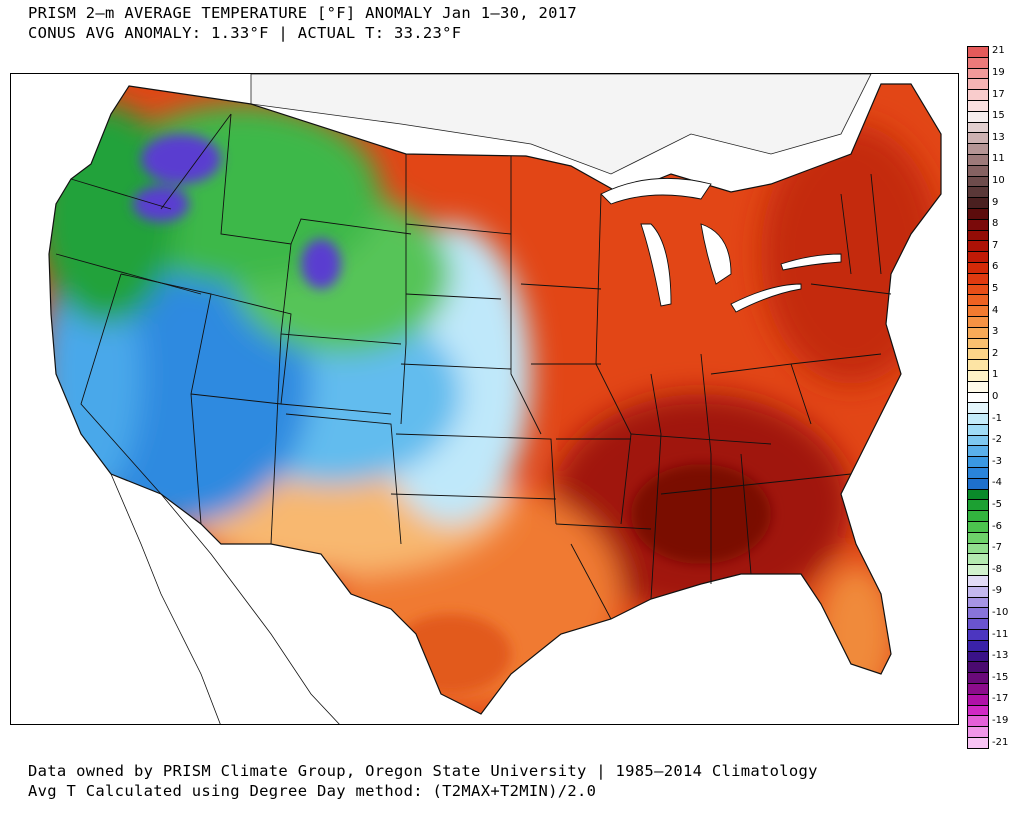 This screenshot has height=819, width=1024. What do you see at coordinates (766, 298) in the screenshot?
I see `lake-erie` at bounding box center [766, 298].